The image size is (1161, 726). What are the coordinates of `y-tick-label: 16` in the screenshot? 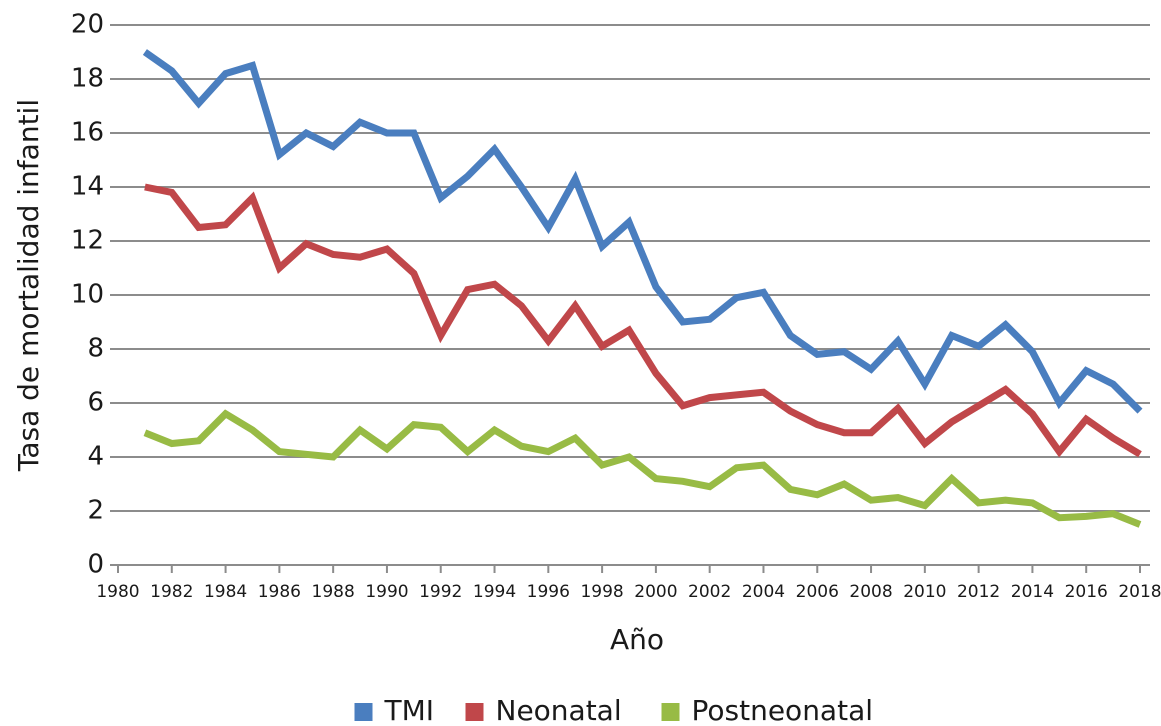 It's located at (87, 133).